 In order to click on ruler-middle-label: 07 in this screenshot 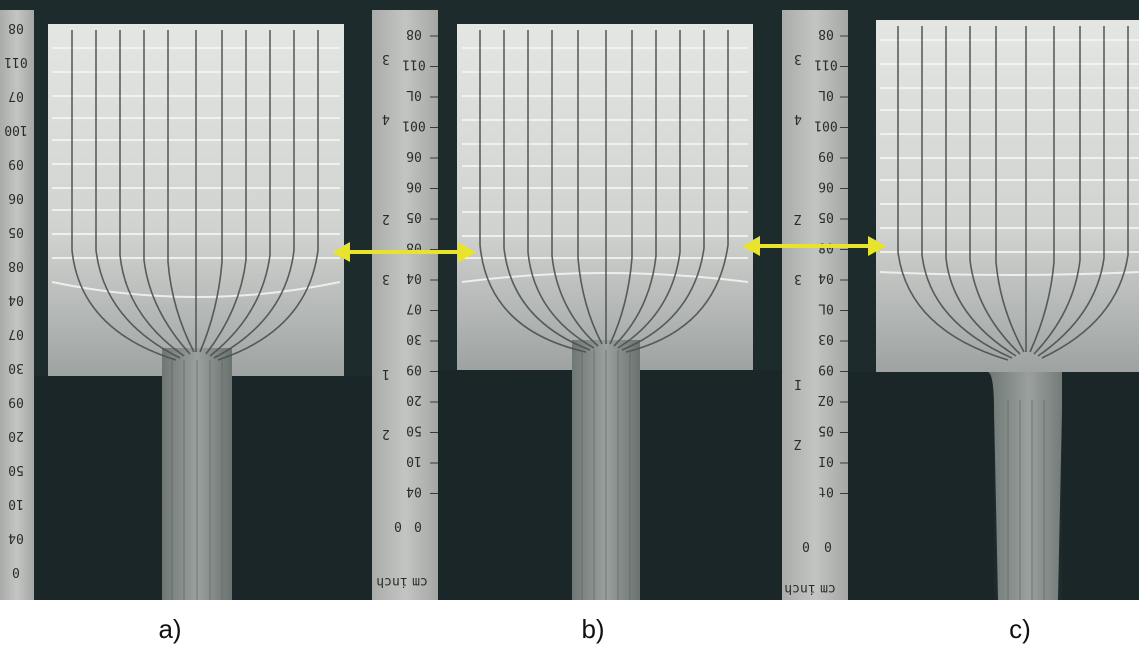, I will do `click(414, 308)`.